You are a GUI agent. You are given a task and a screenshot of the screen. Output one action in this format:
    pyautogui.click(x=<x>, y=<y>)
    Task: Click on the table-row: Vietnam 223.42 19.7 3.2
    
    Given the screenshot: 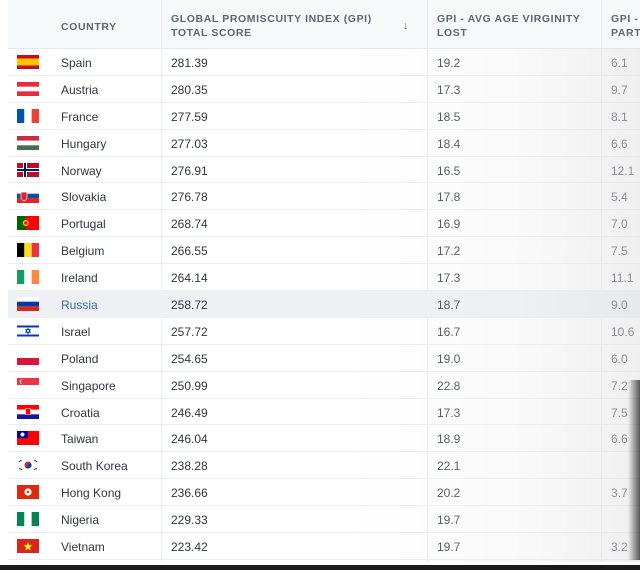 What is the action you would take?
    pyautogui.click(x=324, y=546)
    